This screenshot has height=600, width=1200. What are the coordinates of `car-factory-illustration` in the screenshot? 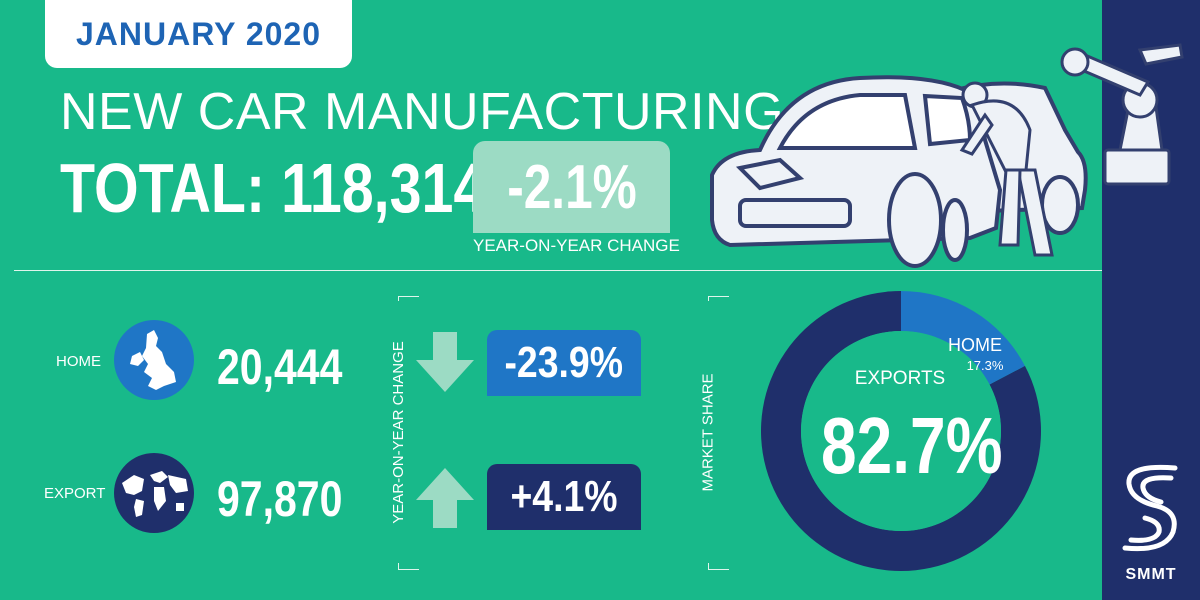 It's located at (947, 155).